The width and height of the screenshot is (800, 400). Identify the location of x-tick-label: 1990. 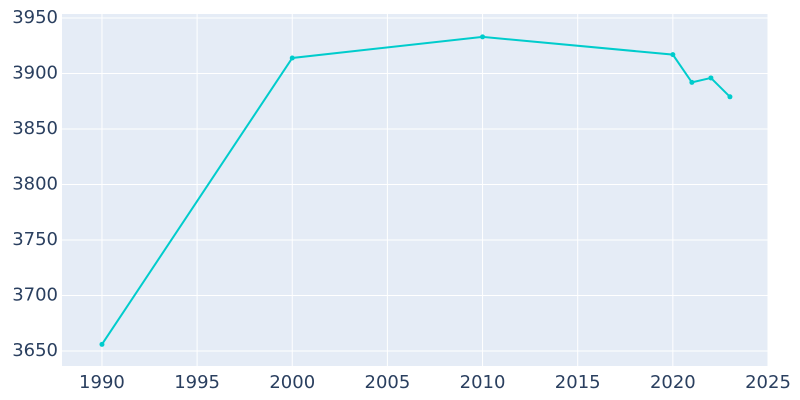
(102, 382).